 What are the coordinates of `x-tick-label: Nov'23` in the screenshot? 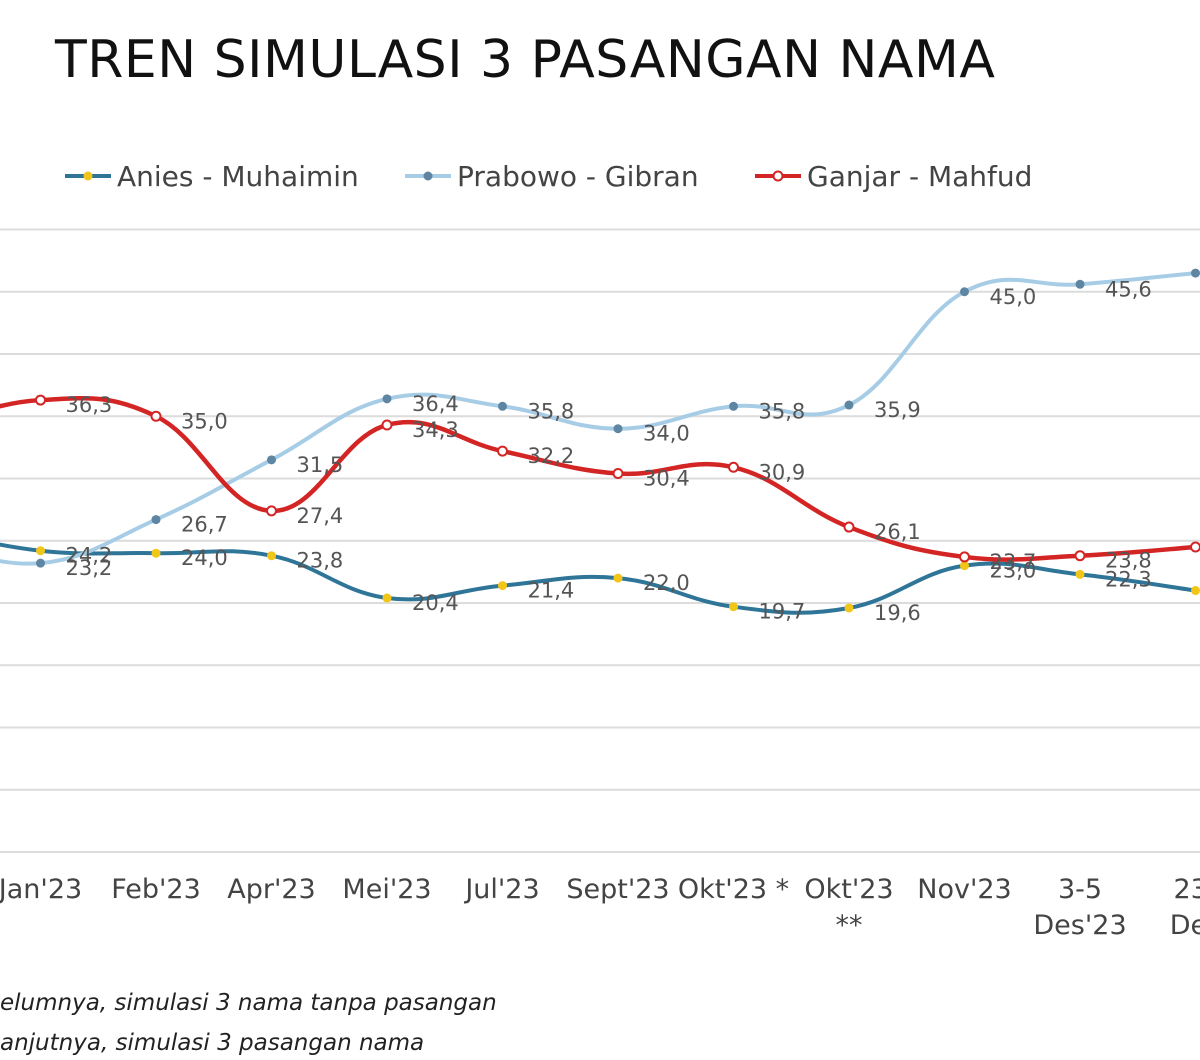 It's located at (964, 889).